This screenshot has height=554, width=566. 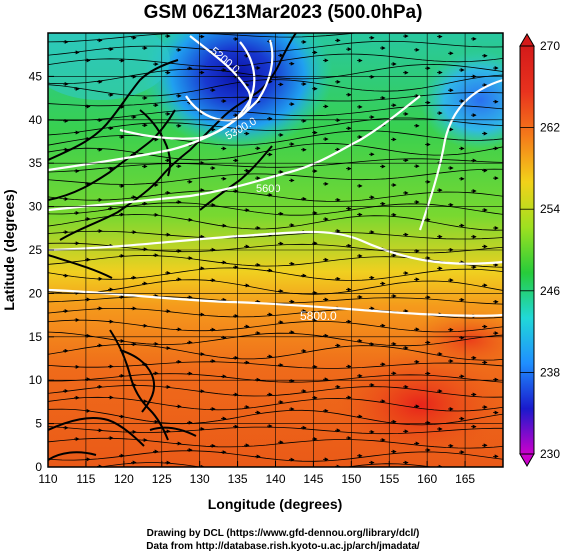 What do you see at coordinates (527, 40) in the screenshot?
I see `colorbar-max-arrow` at bounding box center [527, 40].